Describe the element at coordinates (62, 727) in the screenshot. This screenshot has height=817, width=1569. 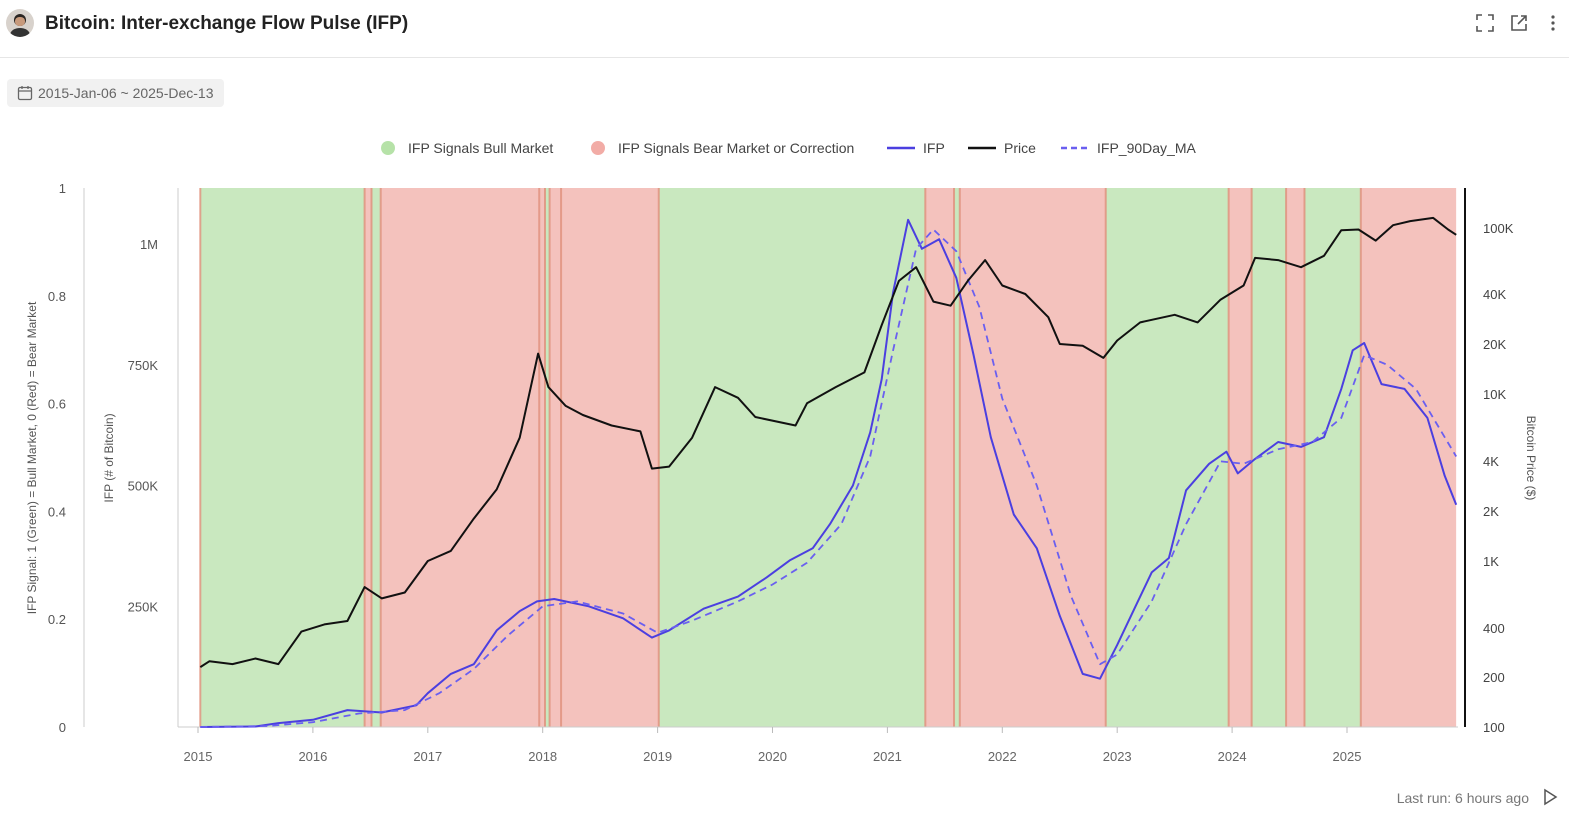
I see `signal-tick-label: 0` at that location.